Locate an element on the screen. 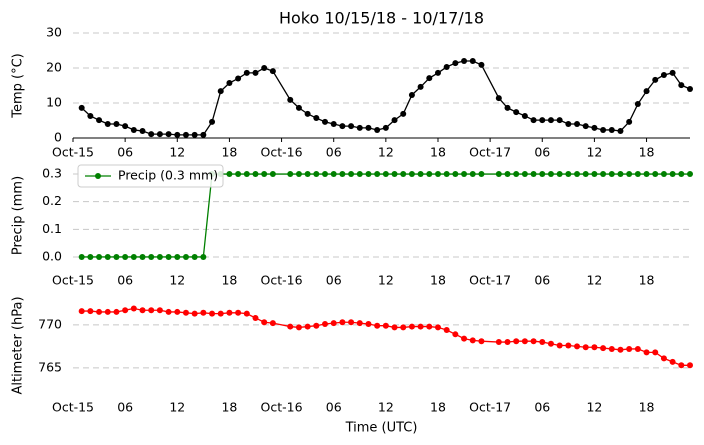  series-line is located at coordinates (385, 336).